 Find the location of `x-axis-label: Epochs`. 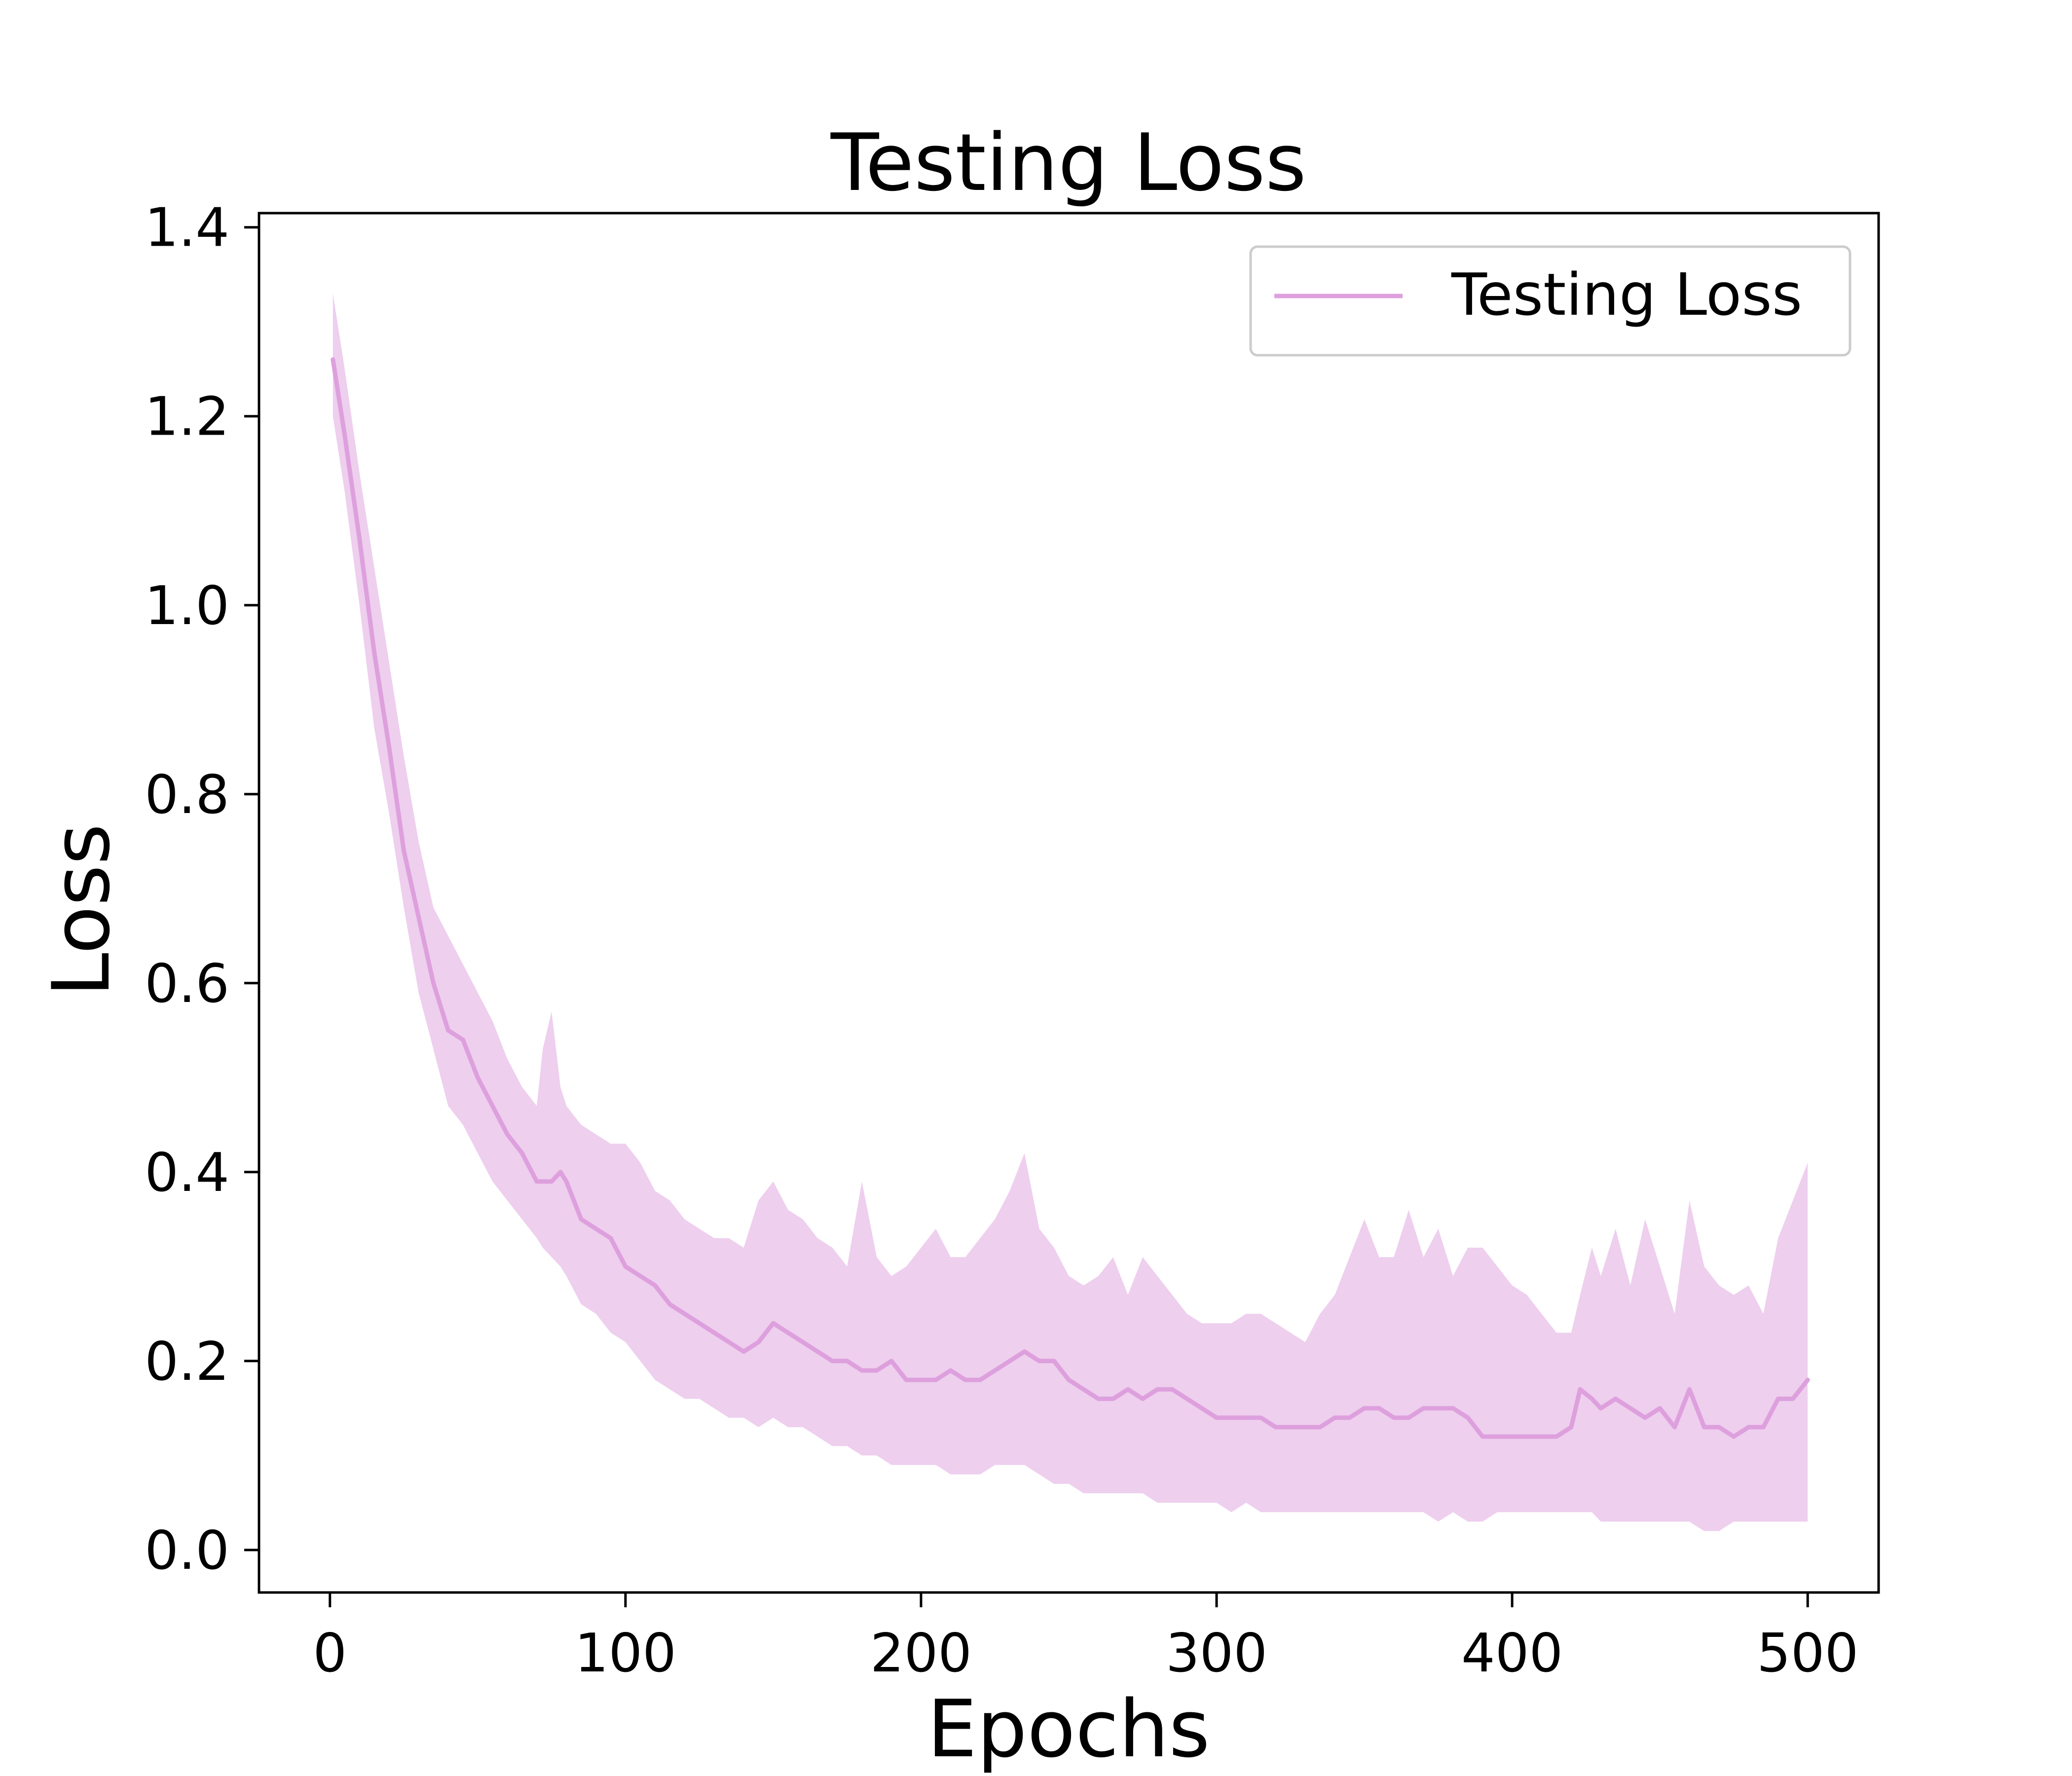

x-axis-label: Epochs is located at coordinates (1069, 1729).